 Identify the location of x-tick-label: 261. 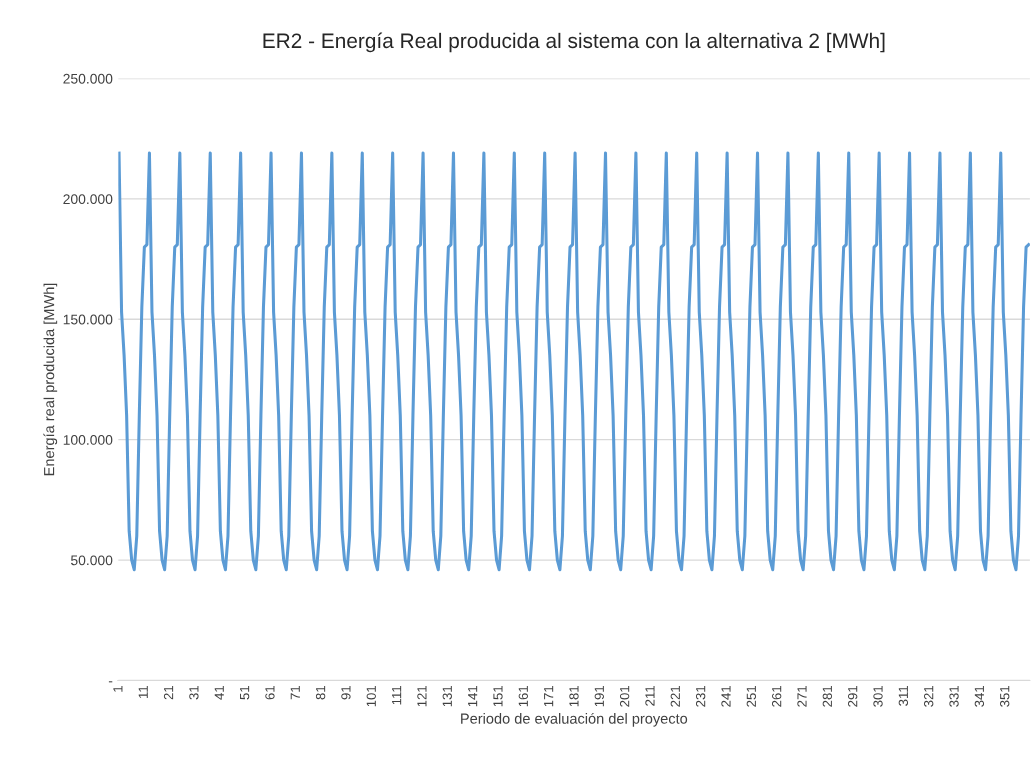
(776, 696).